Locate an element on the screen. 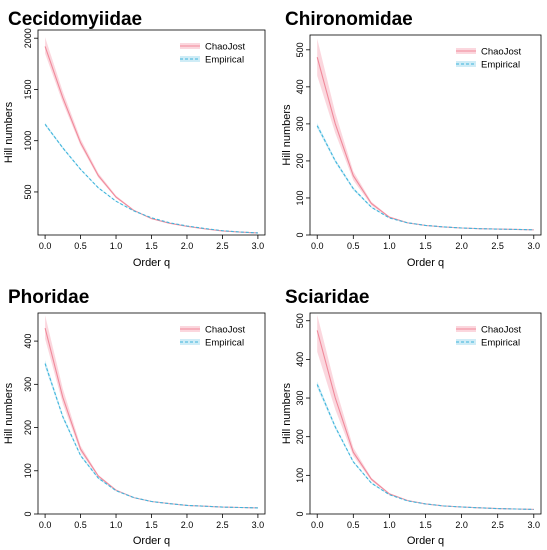  y-tick-label: 2000 is located at coordinates (28, 38).